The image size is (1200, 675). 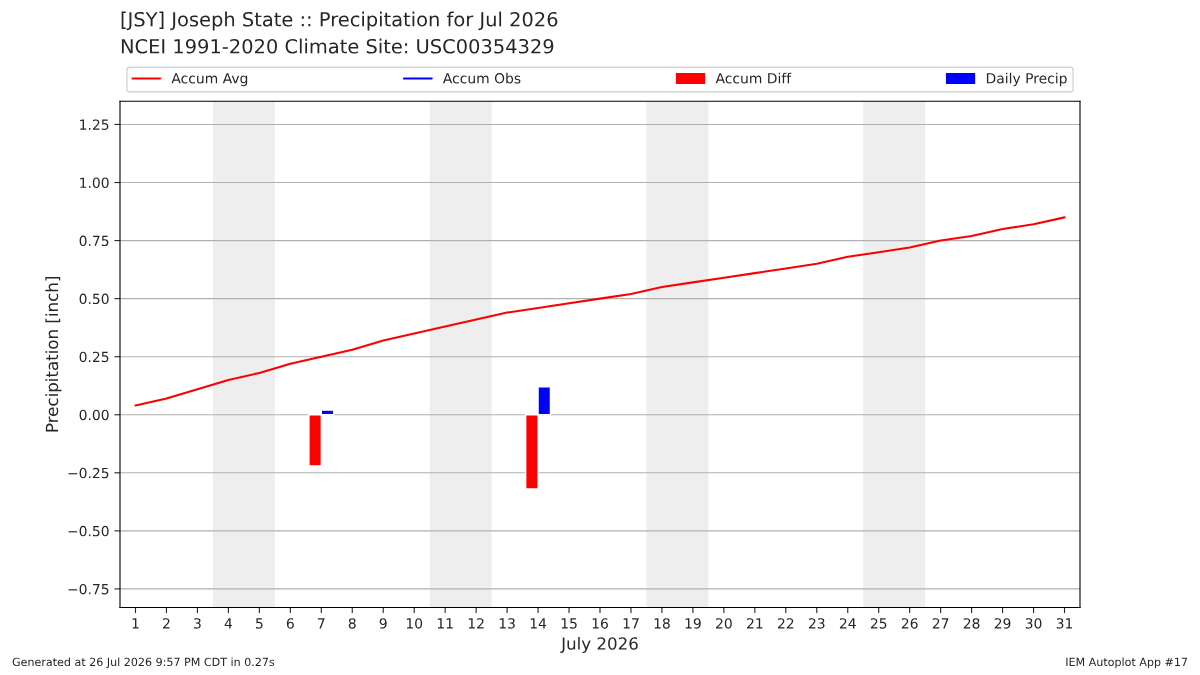 What do you see at coordinates (481, 78) in the screenshot?
I see `legend-label: Accum Obs` at bounding box center [481, 78].